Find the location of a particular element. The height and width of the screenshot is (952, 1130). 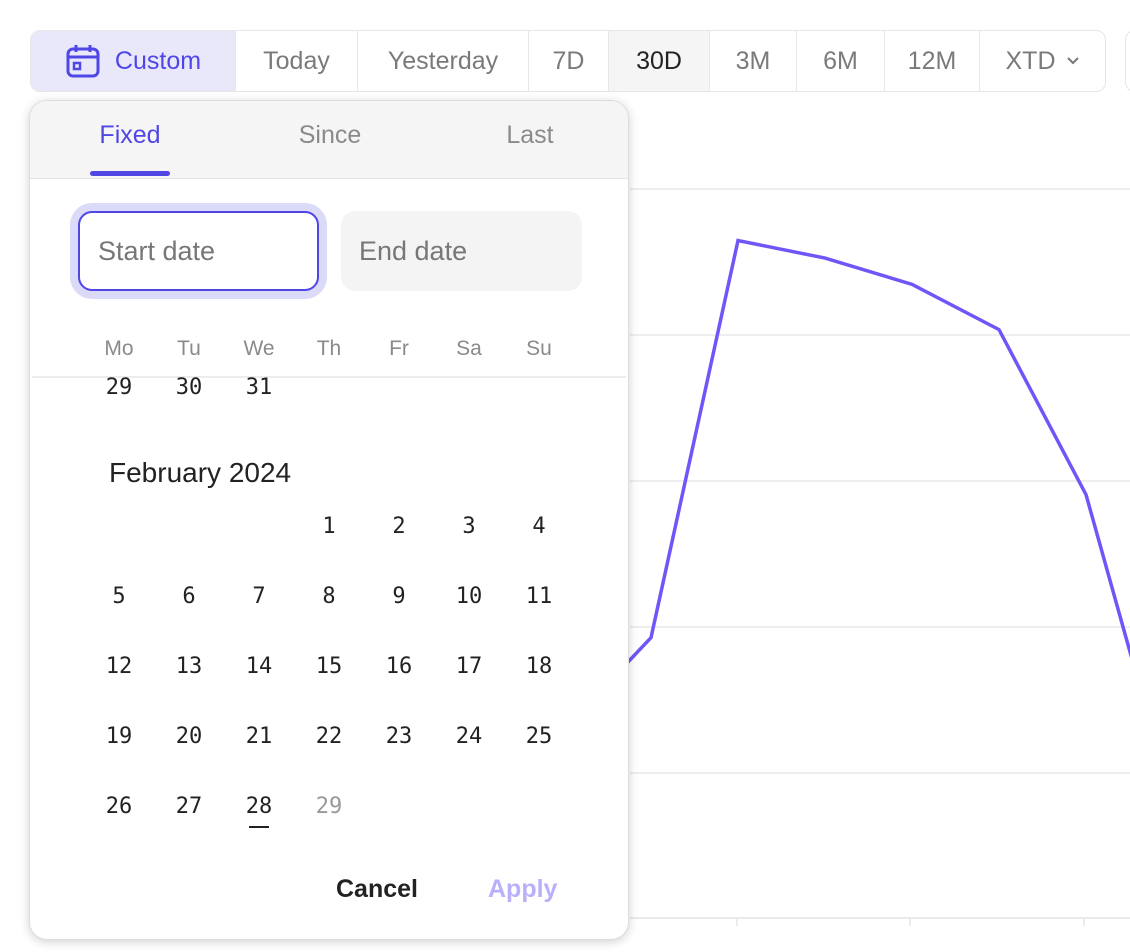

weekday-label: Fr is located at coordinates (399, 348).